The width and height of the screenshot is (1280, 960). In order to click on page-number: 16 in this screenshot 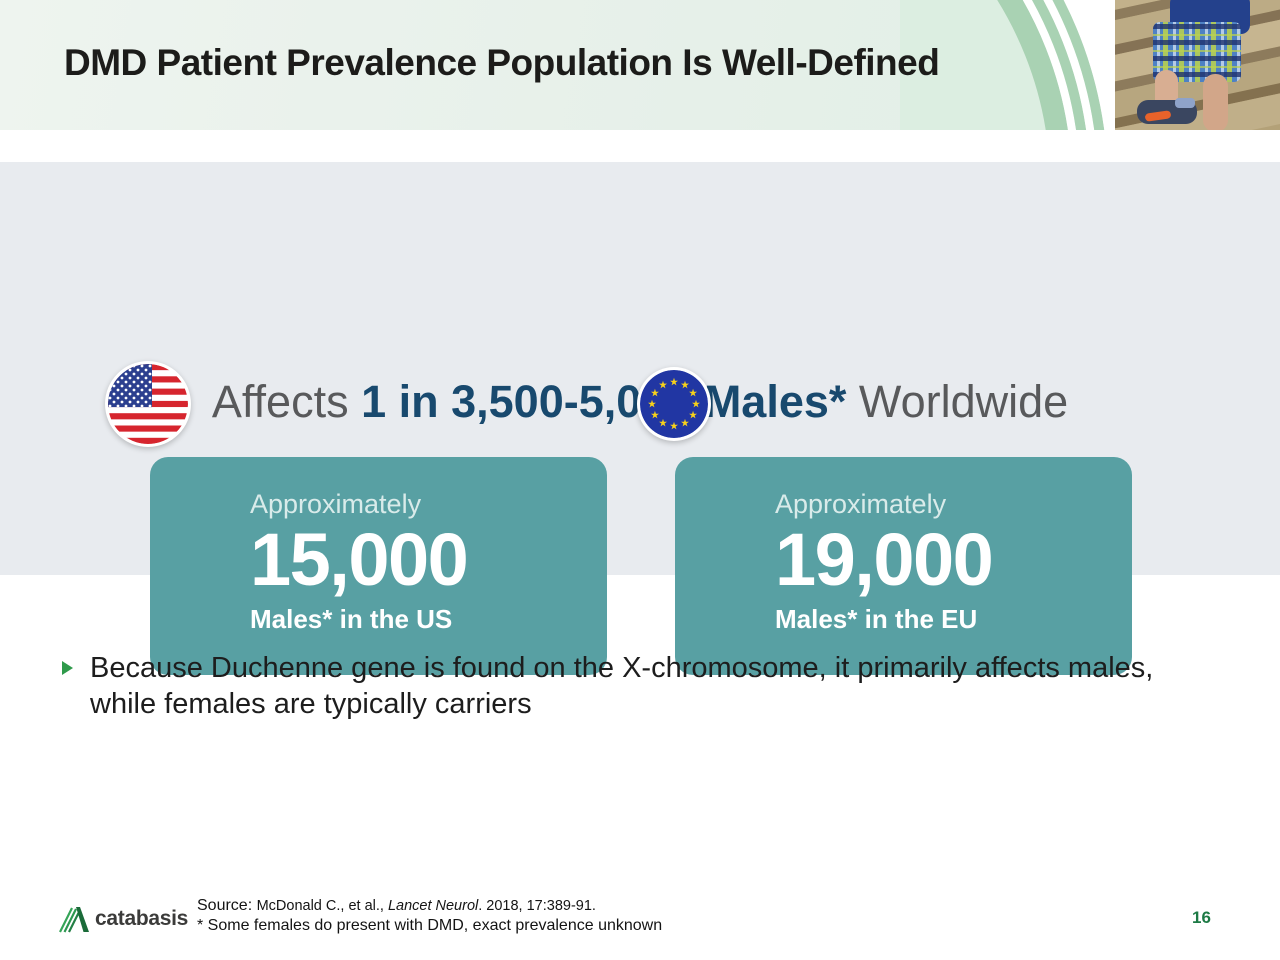, I will do `click(1201, 917)`.